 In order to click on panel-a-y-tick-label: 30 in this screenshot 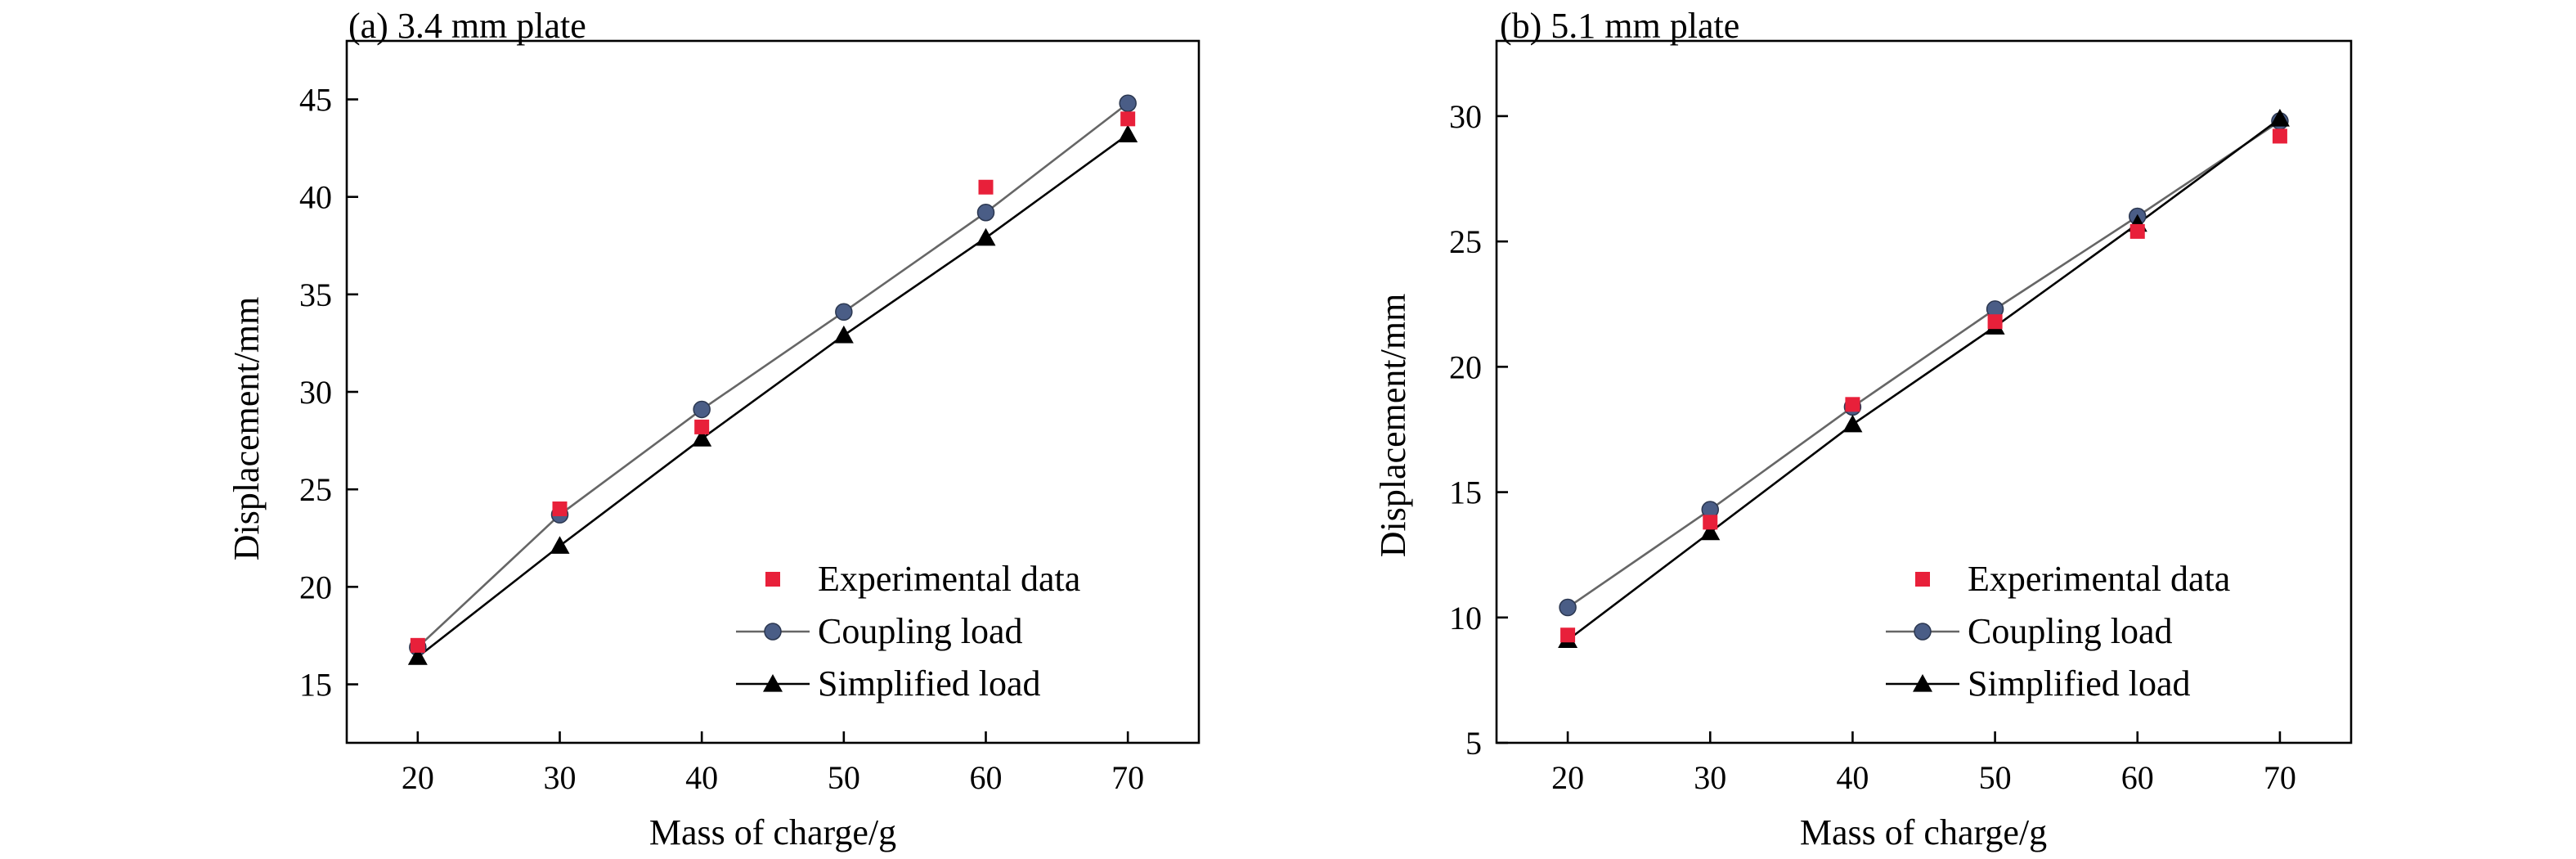, I will do `click(316, 393)`.